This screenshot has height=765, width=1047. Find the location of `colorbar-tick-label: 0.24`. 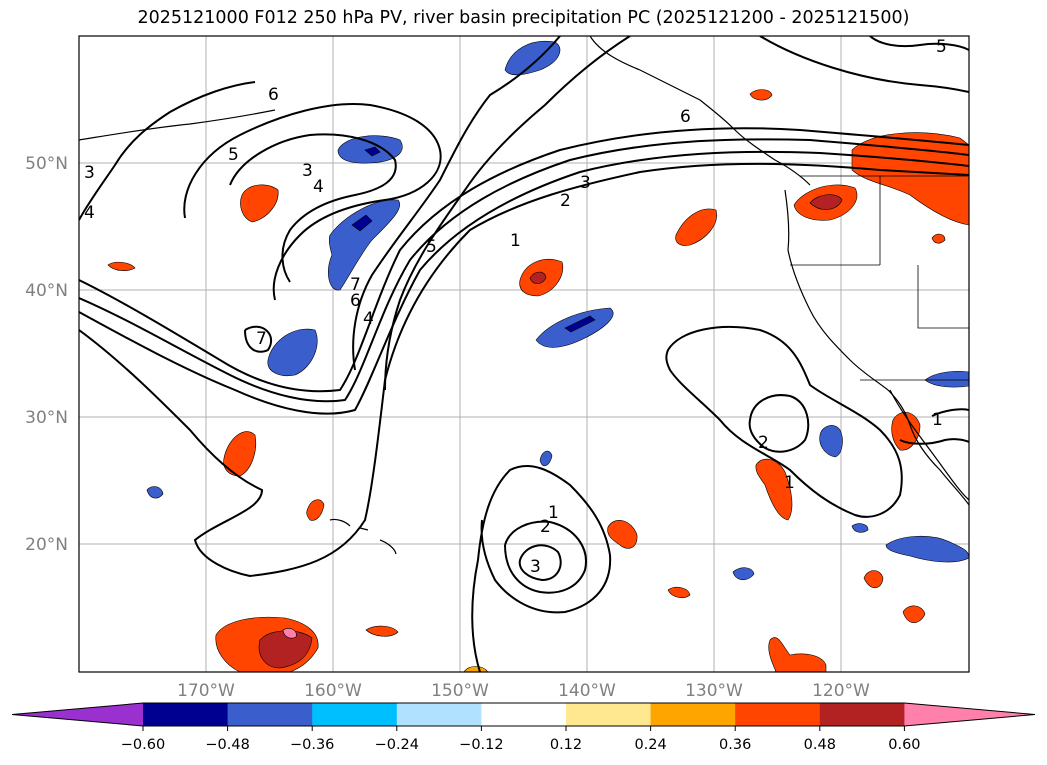

colorbar-tick-label: 0.24 is located at coordinates (650, 745).